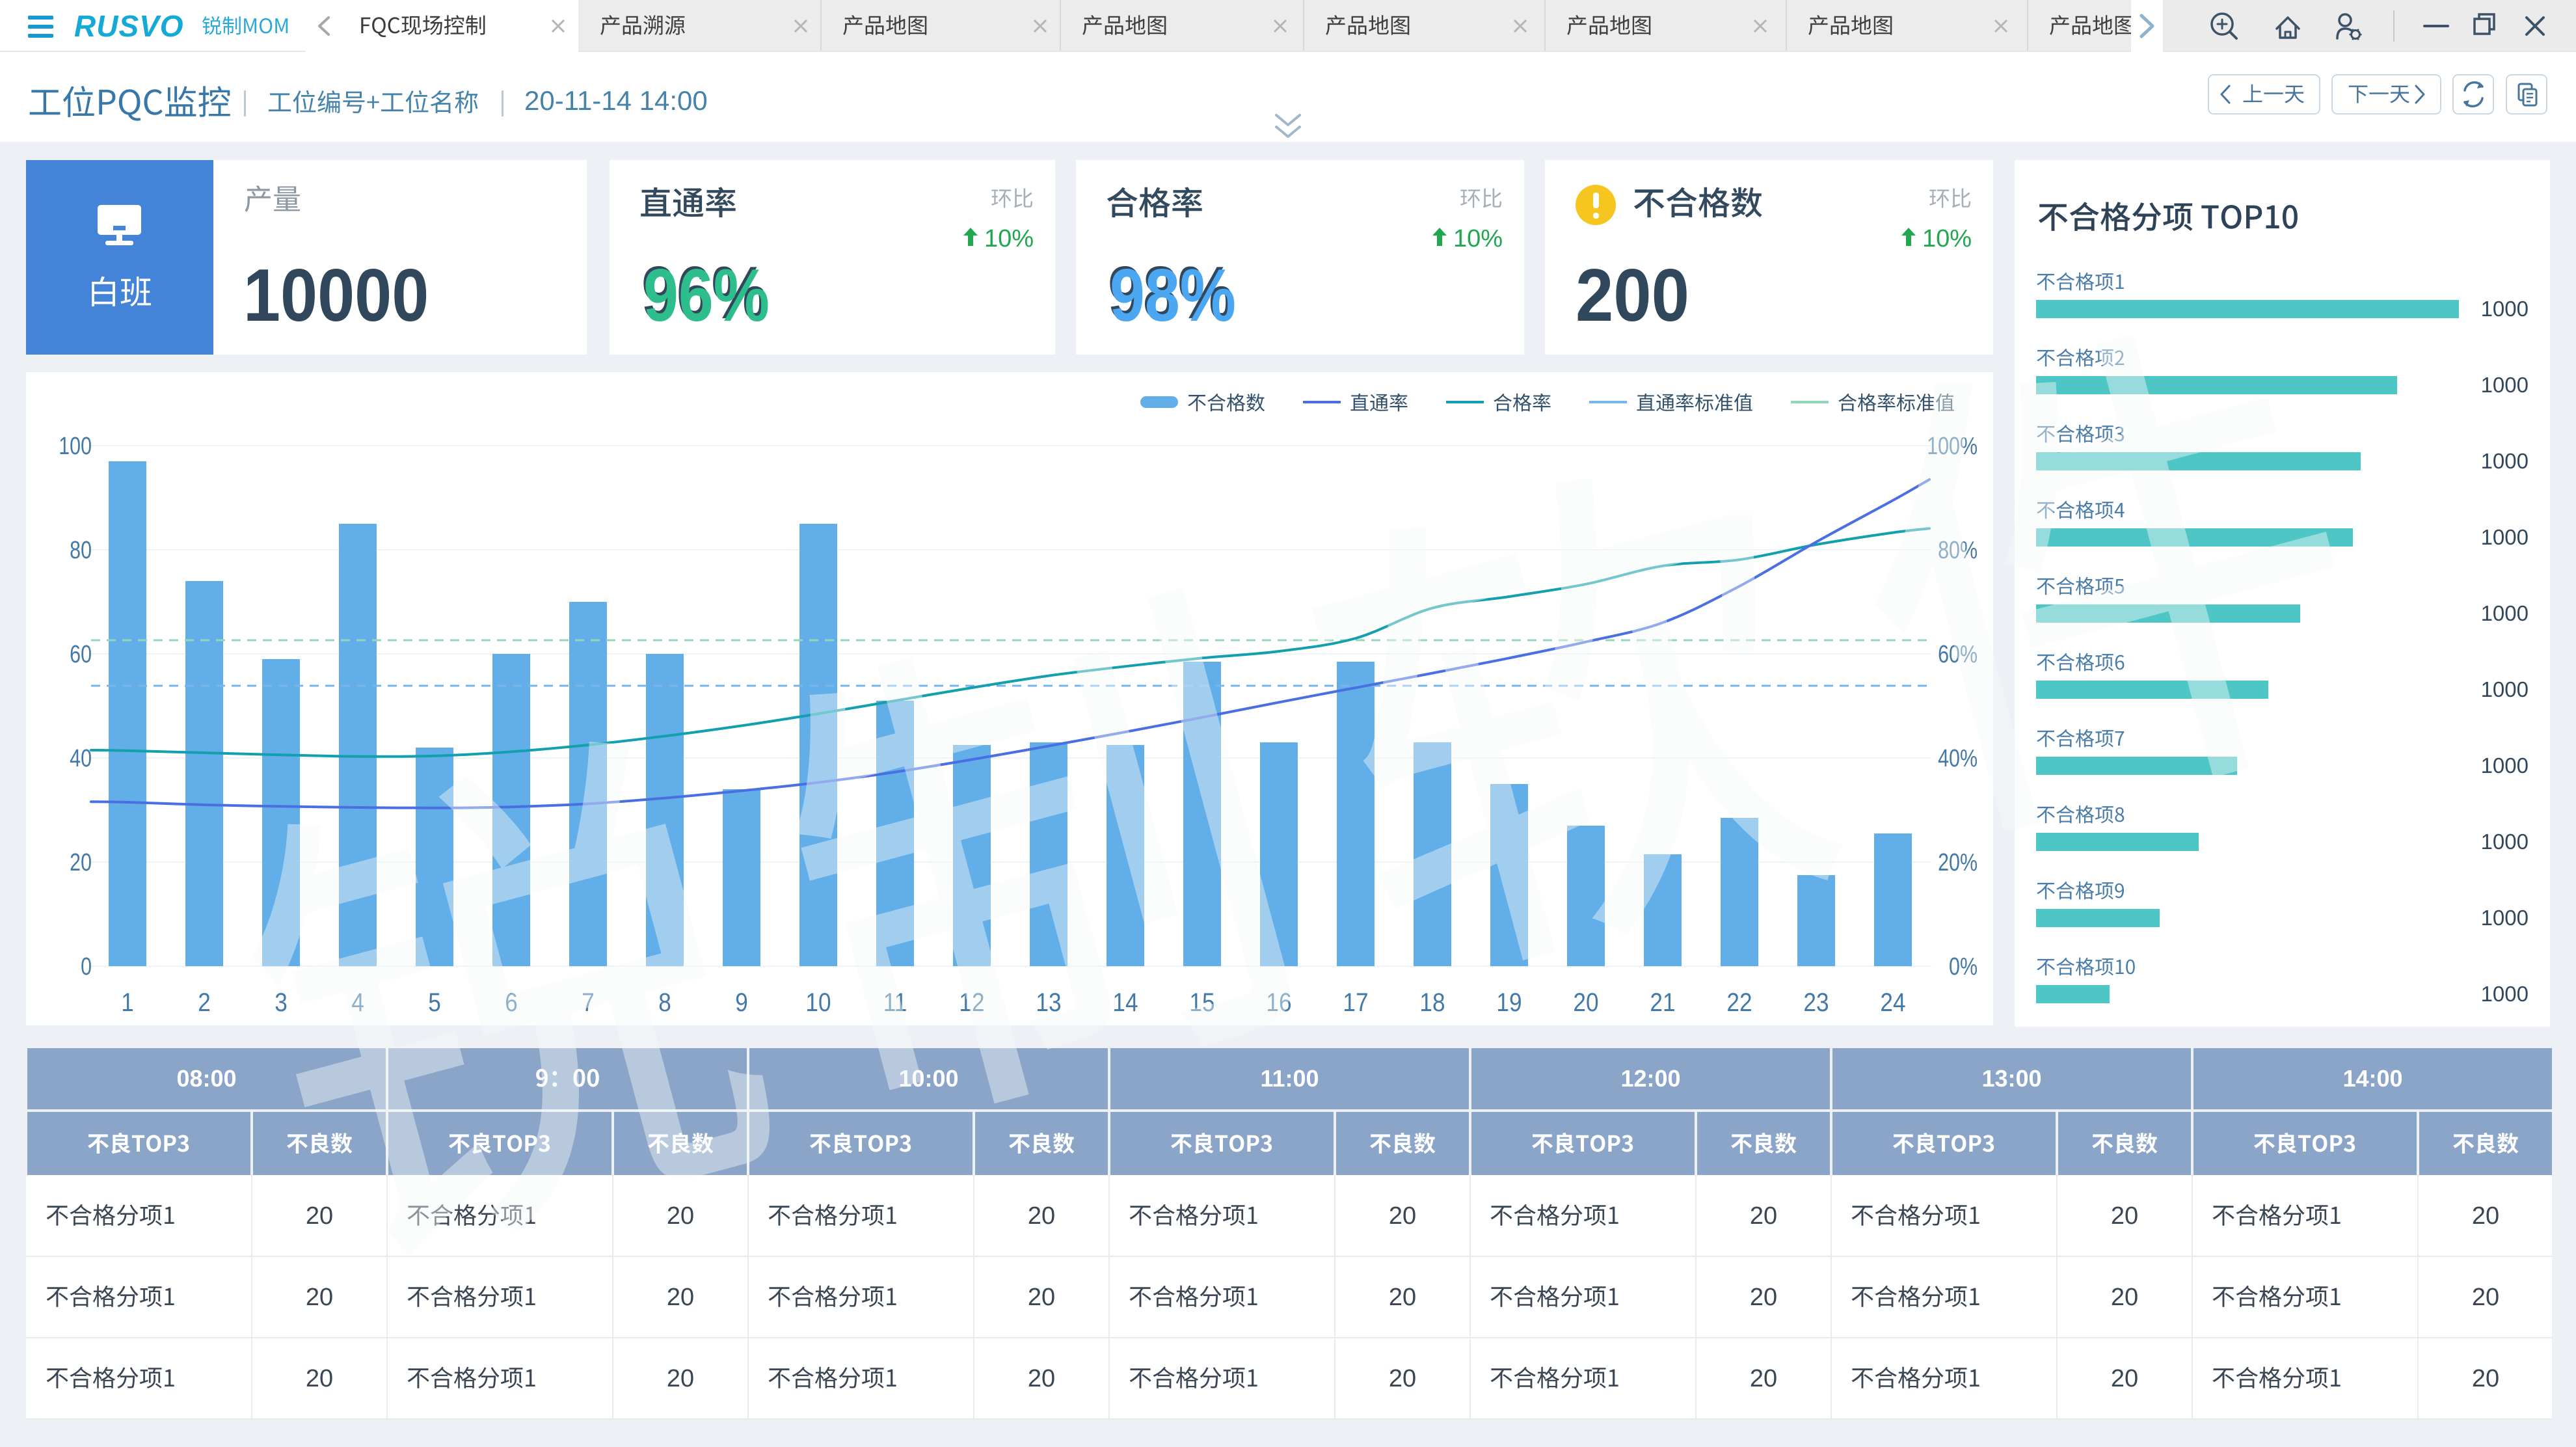 The height and width of the screenshot is (1447, 2576). I want to click on svg-text: 08:00, so click(206, 1078).